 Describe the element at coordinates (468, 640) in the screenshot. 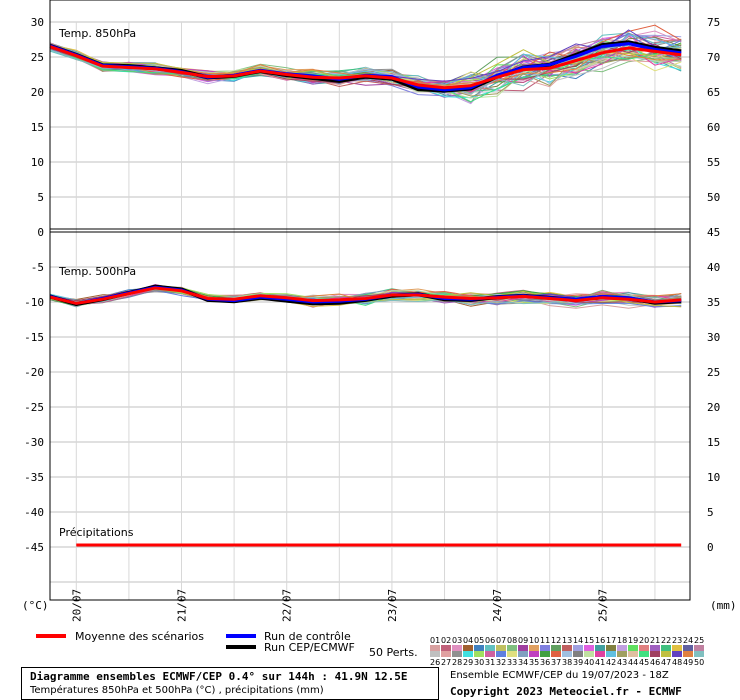

I see `swatch-number: 04` at that location.